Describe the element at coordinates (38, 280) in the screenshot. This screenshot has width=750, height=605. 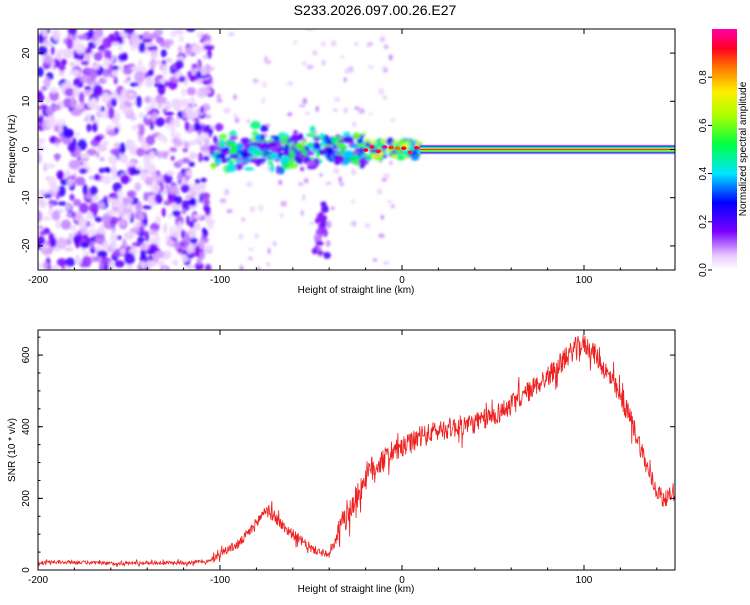
I see `x-tick-label: -200` at that location.